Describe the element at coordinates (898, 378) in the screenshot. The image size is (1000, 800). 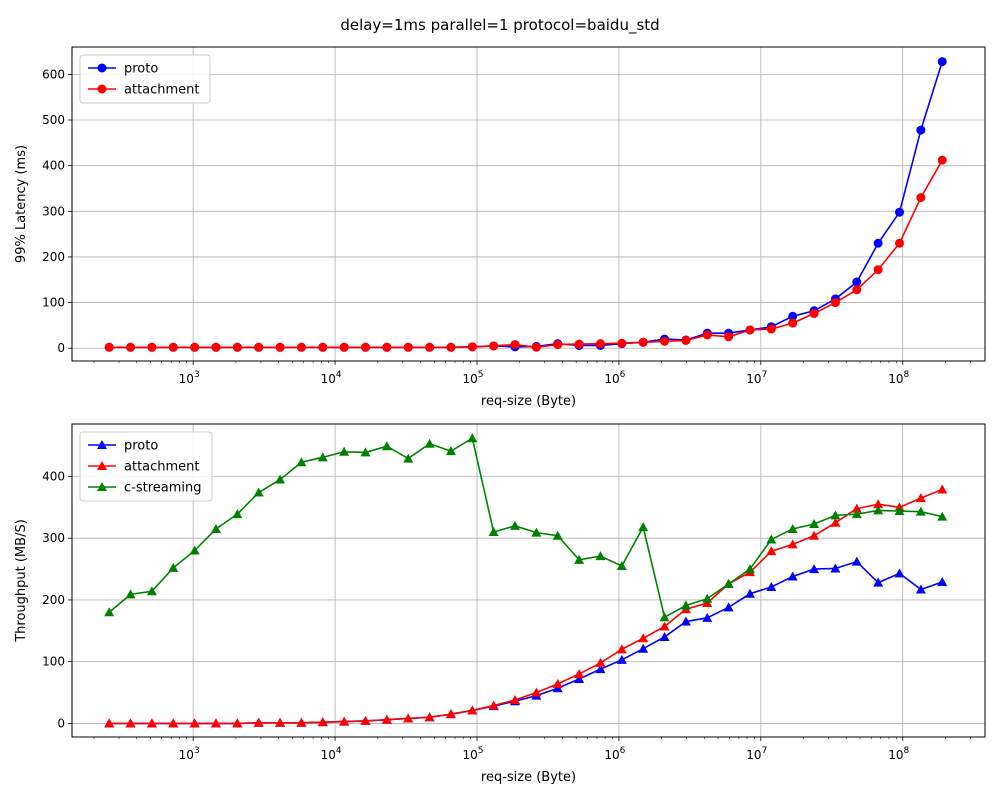
I see `latency-x-tick-label: 10⁸` at that location.